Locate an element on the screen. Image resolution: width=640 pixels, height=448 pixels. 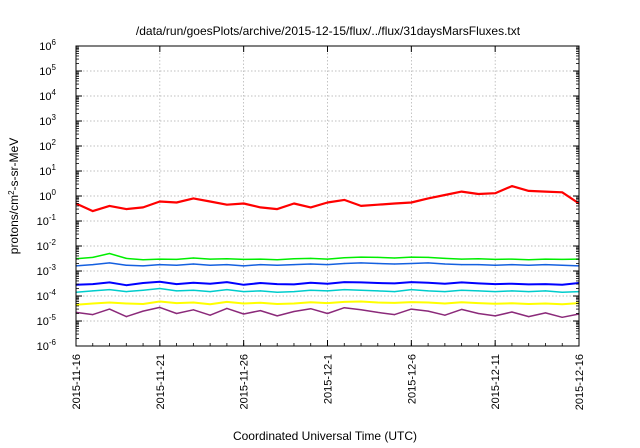
y-tick-label: 10¹ is located at coordinates (47, 170).